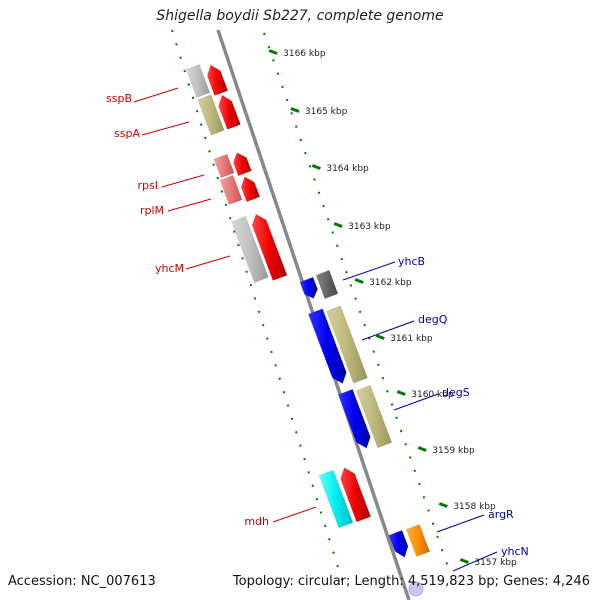 The width and height of the screenshot is (600, 600). What do you see at coordinates (308, 287) in the screenshot?
I see `gene-yhcB-arrow` at bounding box center [308, 287].